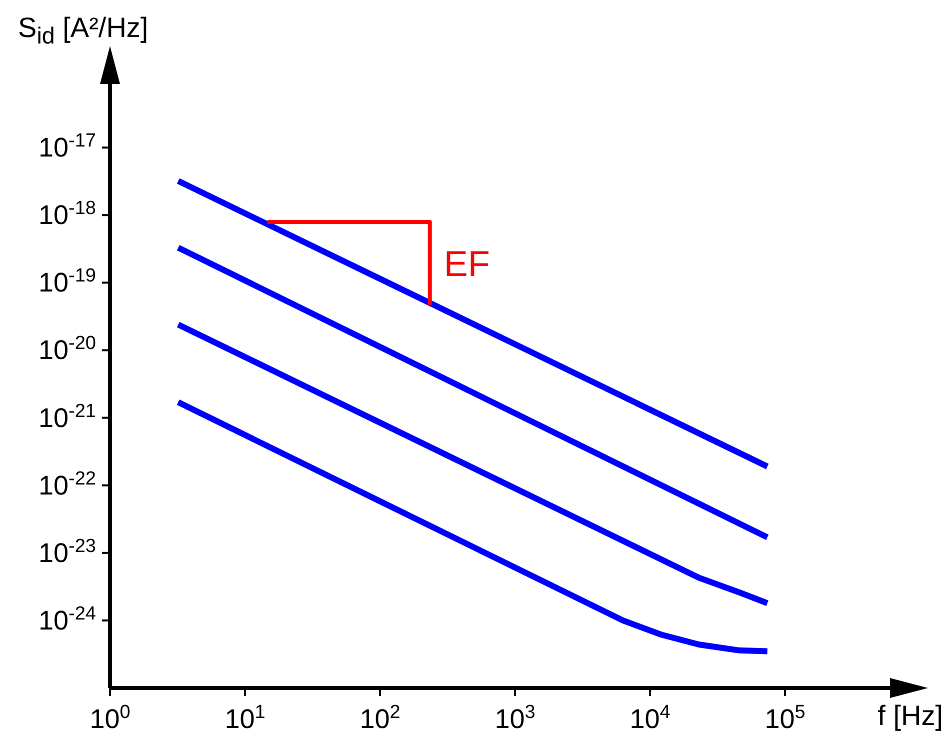 The image size is (947, 750). What do you see at coordinates (467, 263) in the screenshot?
I see `annotation: EF` at bounding box center [467, 263].